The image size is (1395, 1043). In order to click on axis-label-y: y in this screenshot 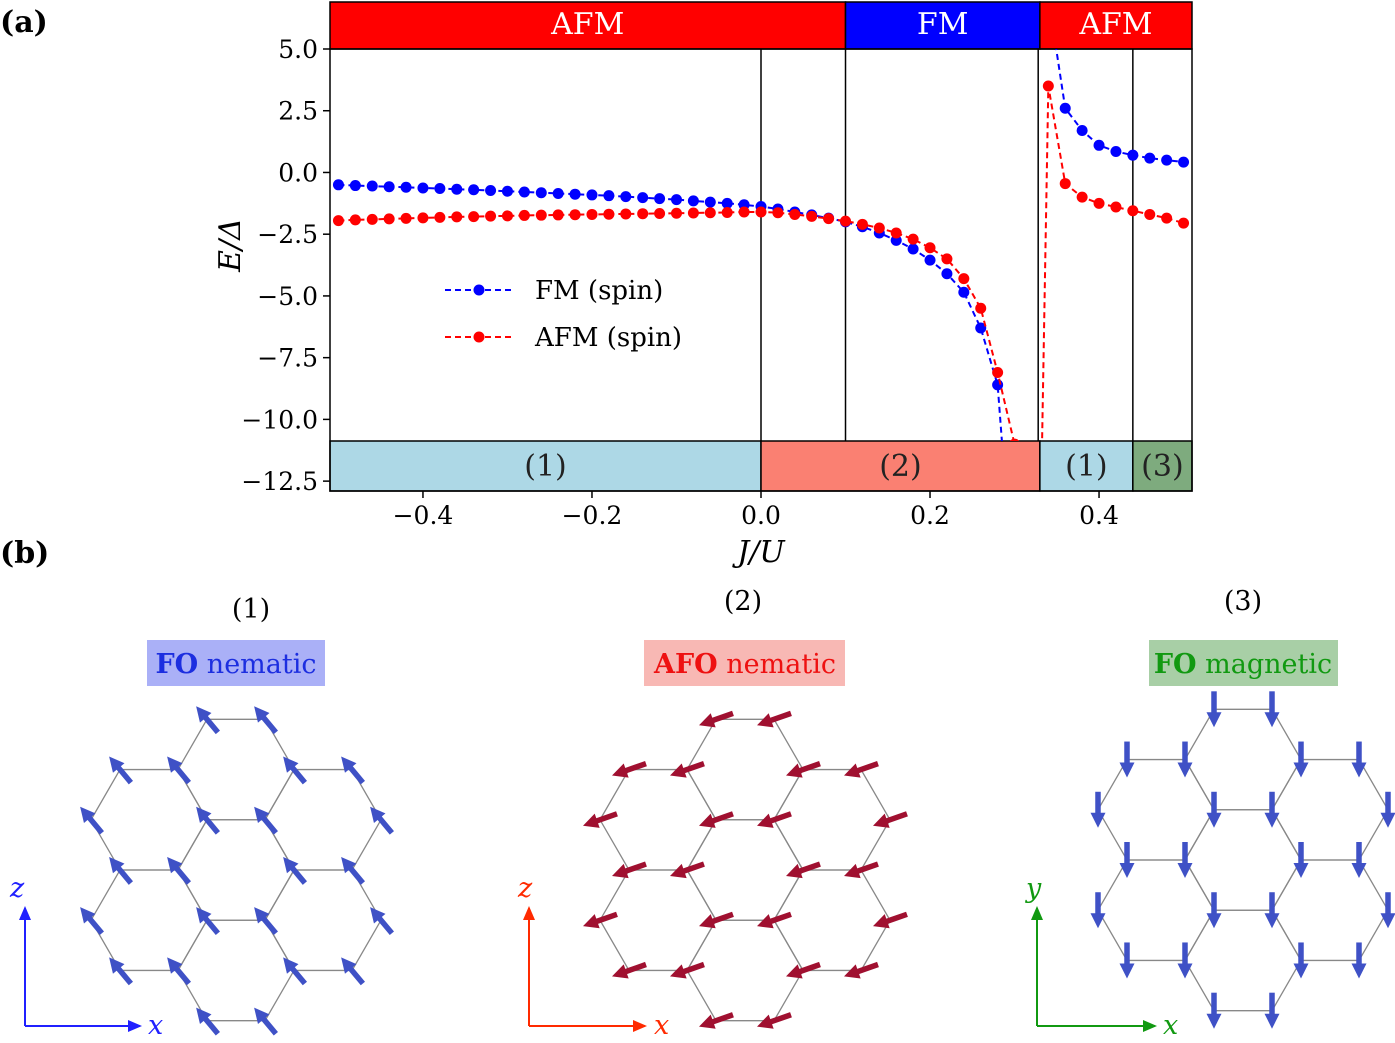, I will do `click(1033, 888)`.